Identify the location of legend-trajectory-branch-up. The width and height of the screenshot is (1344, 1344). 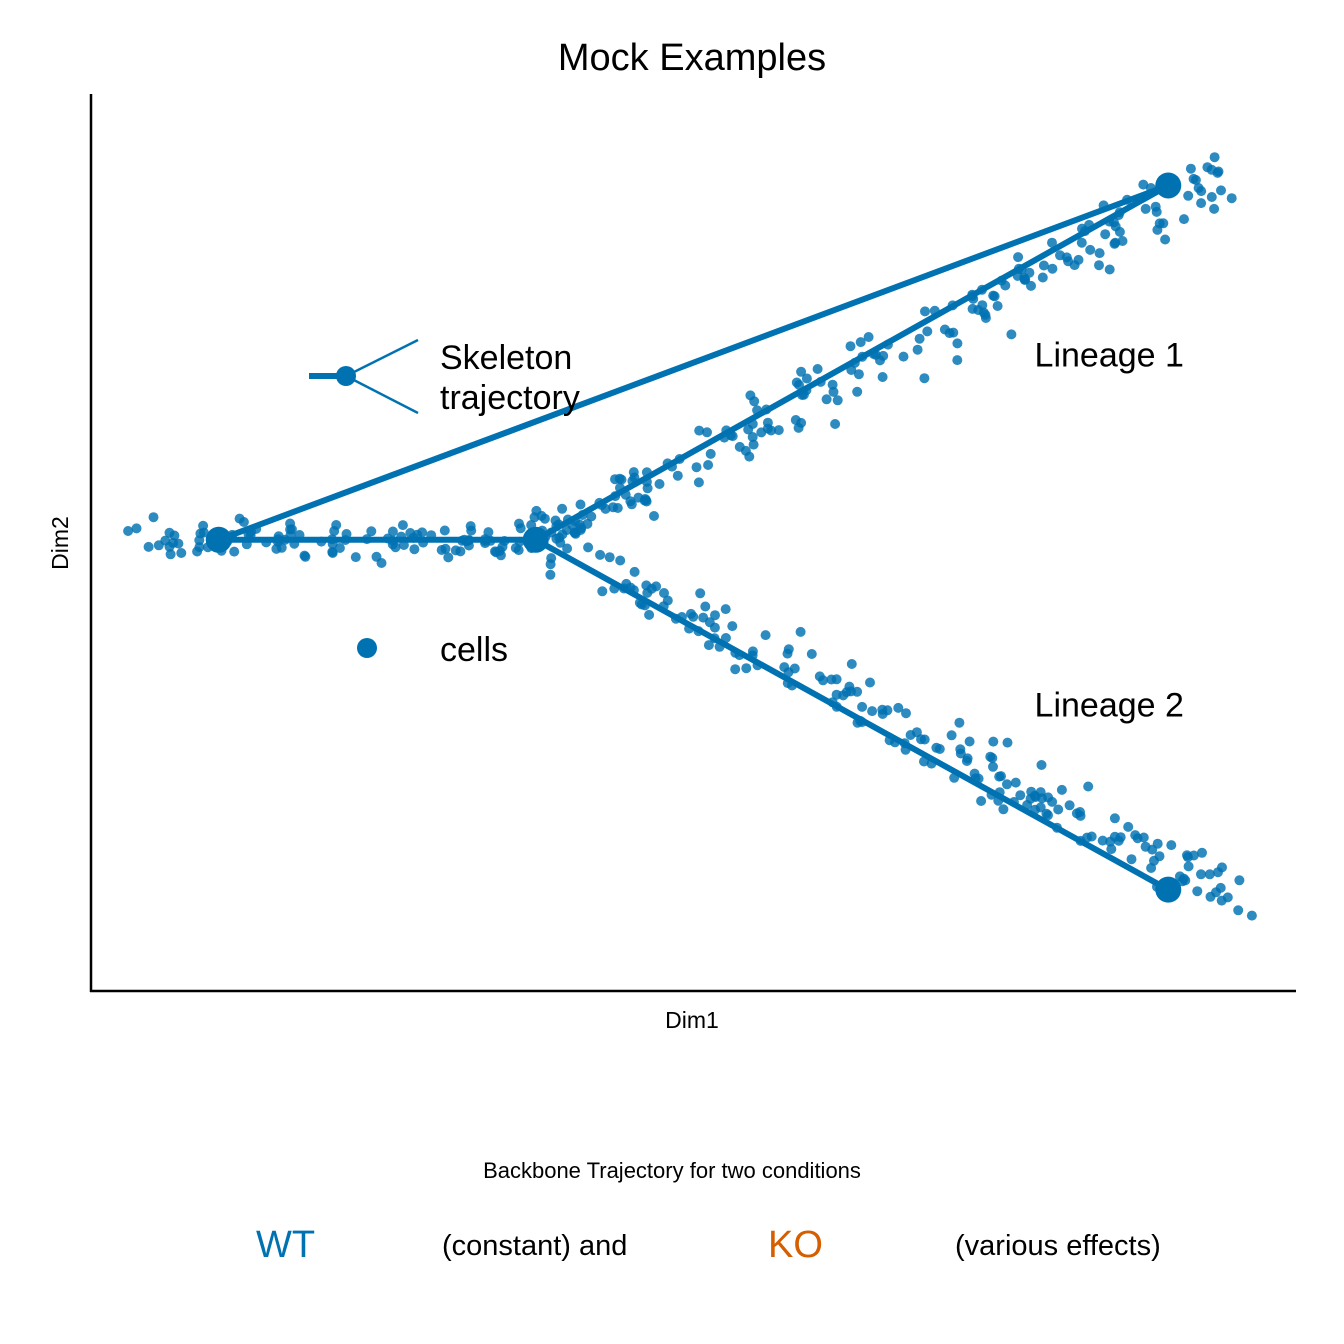
(382, 358).